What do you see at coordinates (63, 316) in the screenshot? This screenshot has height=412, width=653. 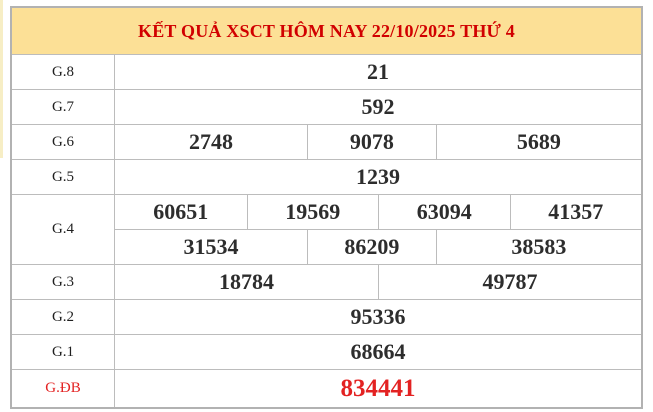 I see `prize-label-g2: G.2` at bounding box center [63, 316].